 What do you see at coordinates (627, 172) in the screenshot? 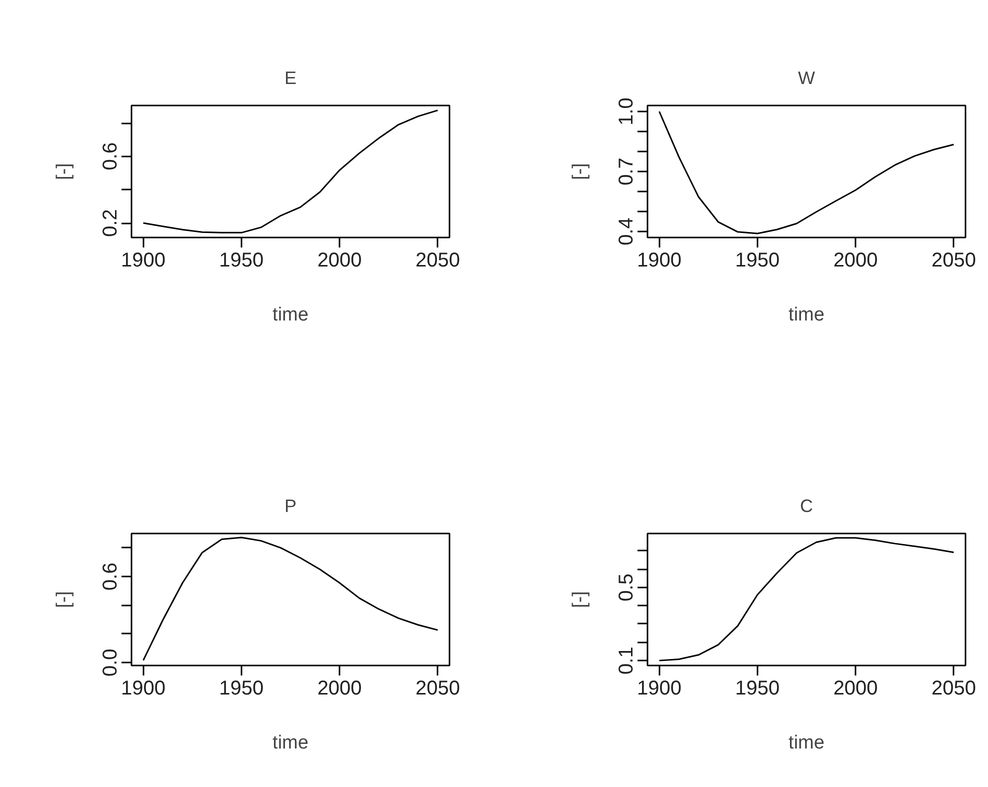
I see `y-tick-label: 0.7` at bounding box center [627, 172].